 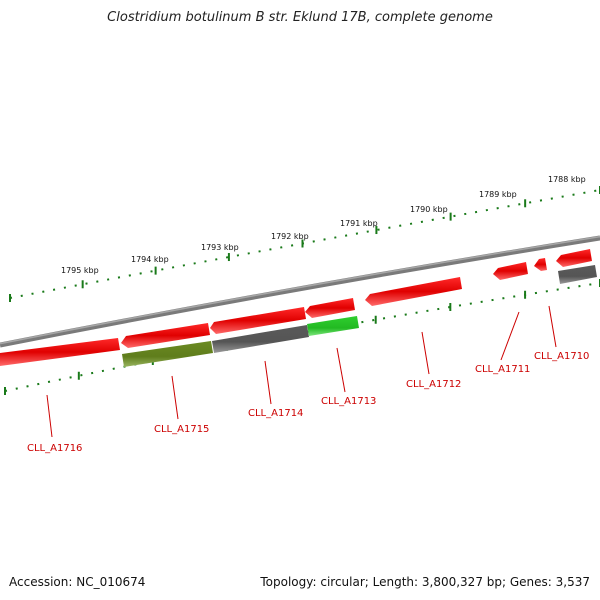 What do you see at coordinates (502, 369) in the screenshot?
I see `gene-label: CLL_A1711` at bounding box center [502, 369].